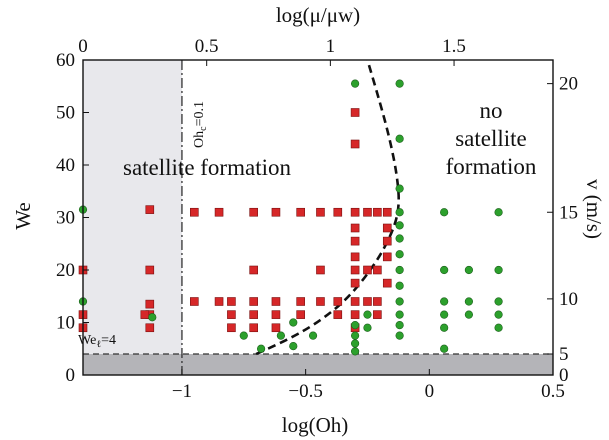 This screenshot has height=440, width=609. Describe the element at coordinates (65, 60) in the screenshot. I see `y-tick-label: 60` at that location.